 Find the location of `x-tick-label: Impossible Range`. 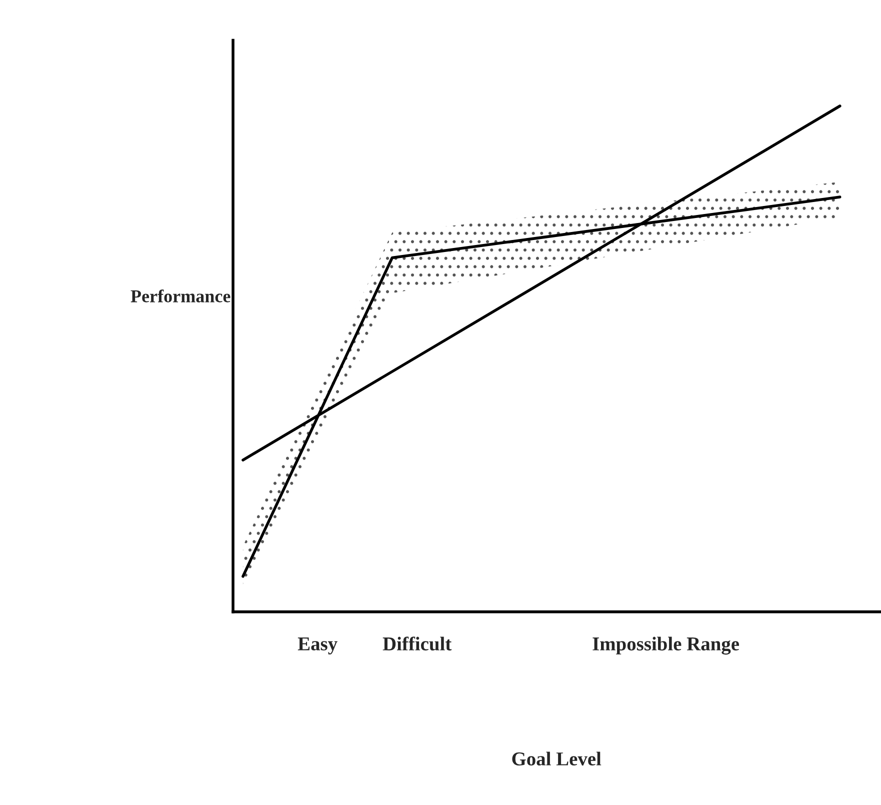

x-tick-label: Impossible Range is located at coordinates (666, 645).